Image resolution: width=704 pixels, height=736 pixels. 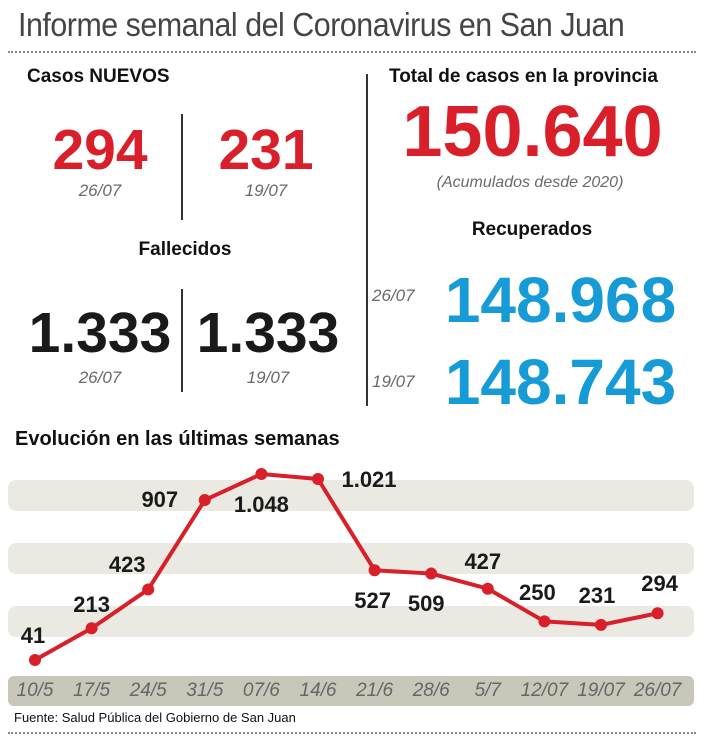 I want to click on recuperados-previous-date: 19/07, so click(x=393, y=381).